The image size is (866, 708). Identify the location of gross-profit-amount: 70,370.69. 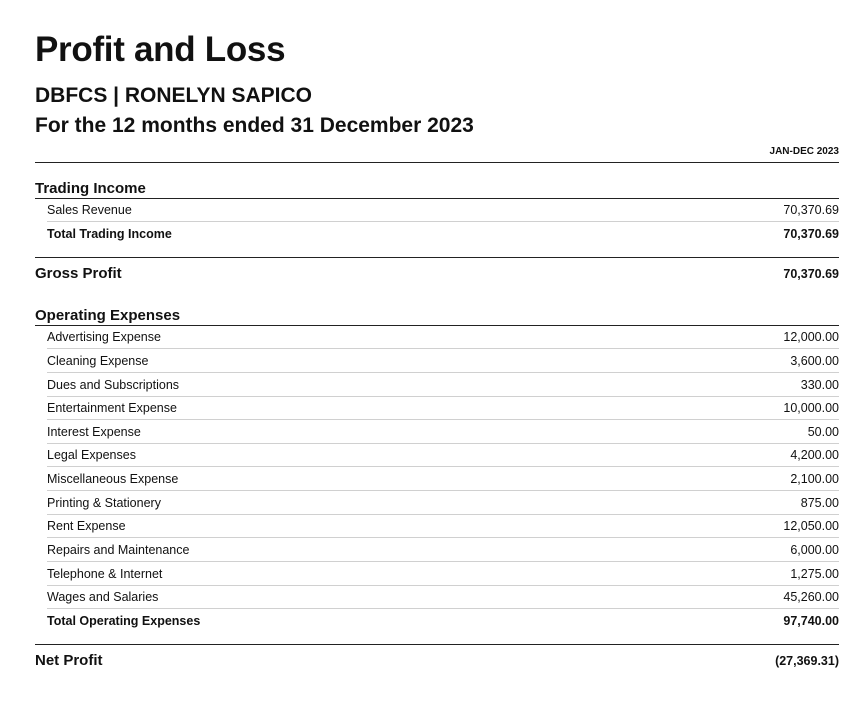
(811, 274).